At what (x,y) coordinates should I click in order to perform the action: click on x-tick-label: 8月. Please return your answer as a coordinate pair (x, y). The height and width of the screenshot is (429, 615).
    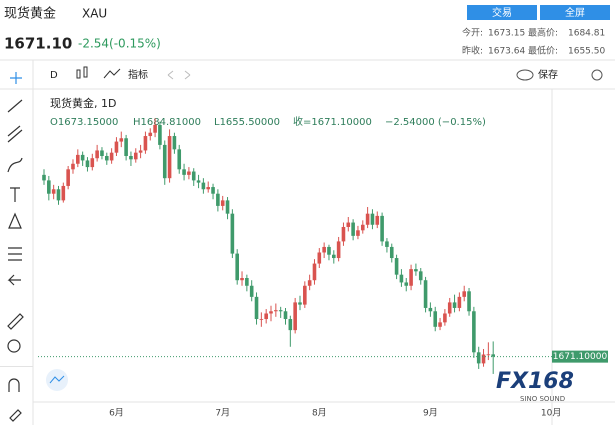
    Looking at the image, I should click on (319, 413).